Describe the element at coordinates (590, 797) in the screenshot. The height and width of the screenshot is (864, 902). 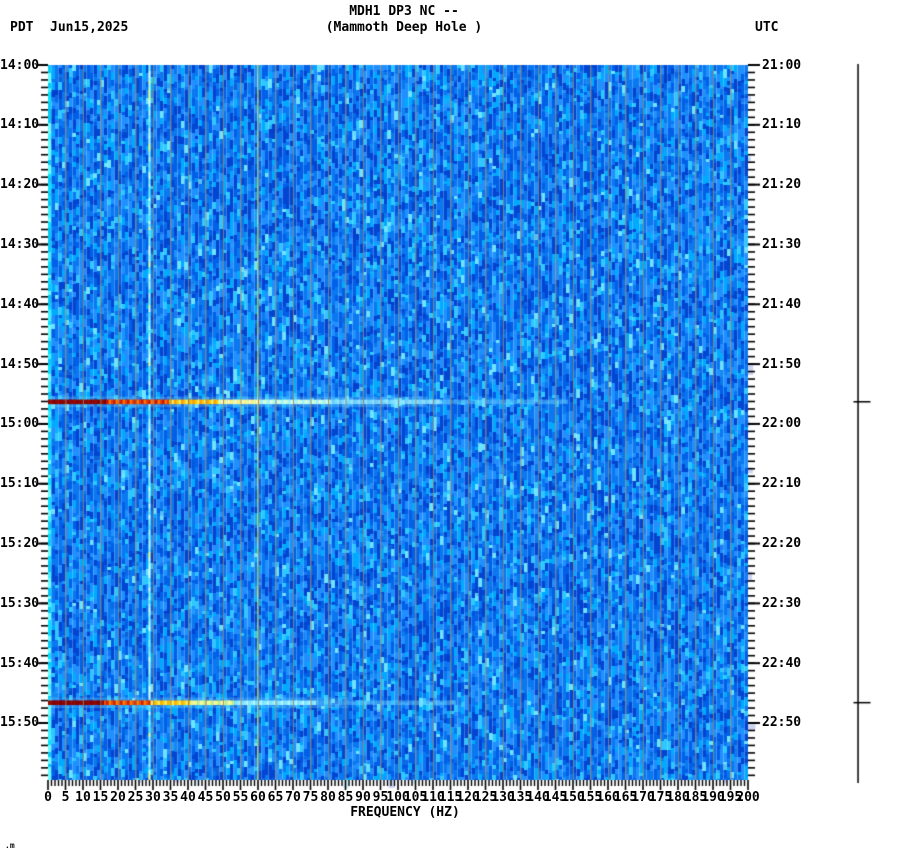
I see `frequency-tick-label: 155` at that location.